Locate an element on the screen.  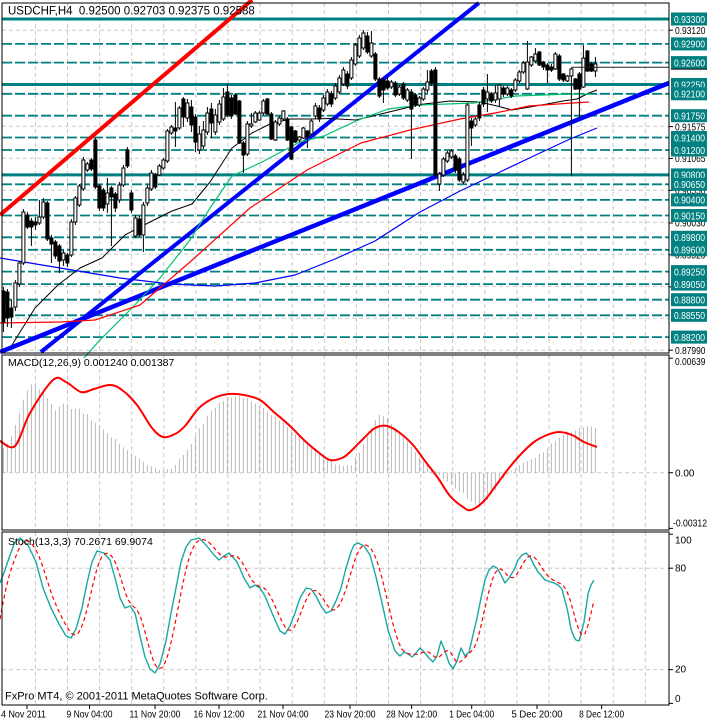
svg-text: 0.00639 is located at coordinates (690, 362).